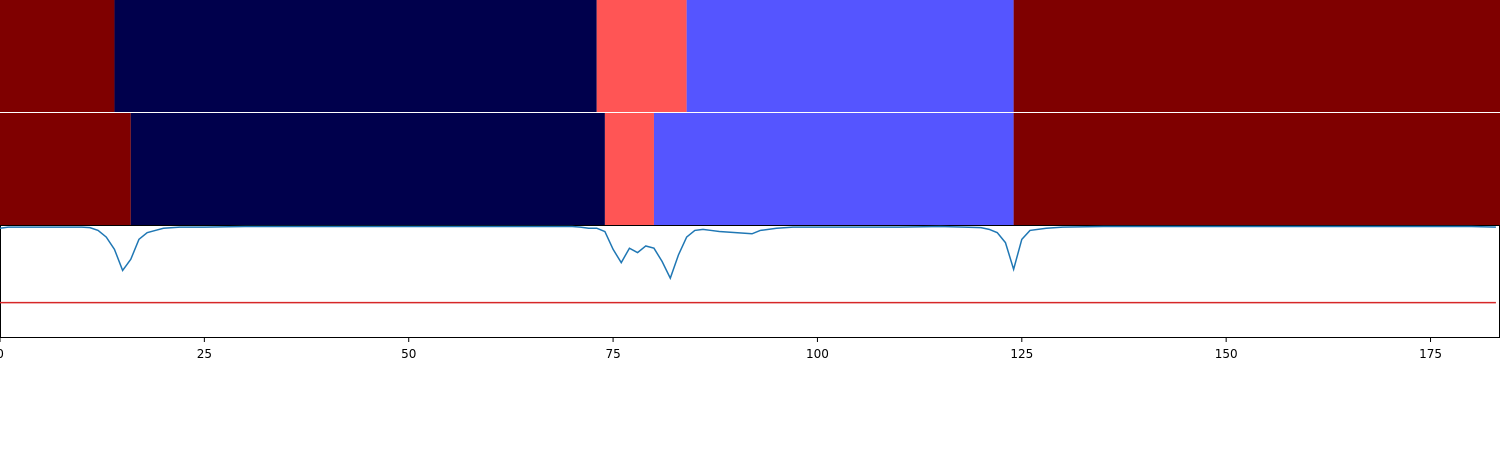  What do you see at coordinates (748, 253) in the screenshot?
I see `signal-line` at bounding box center [748, 253].